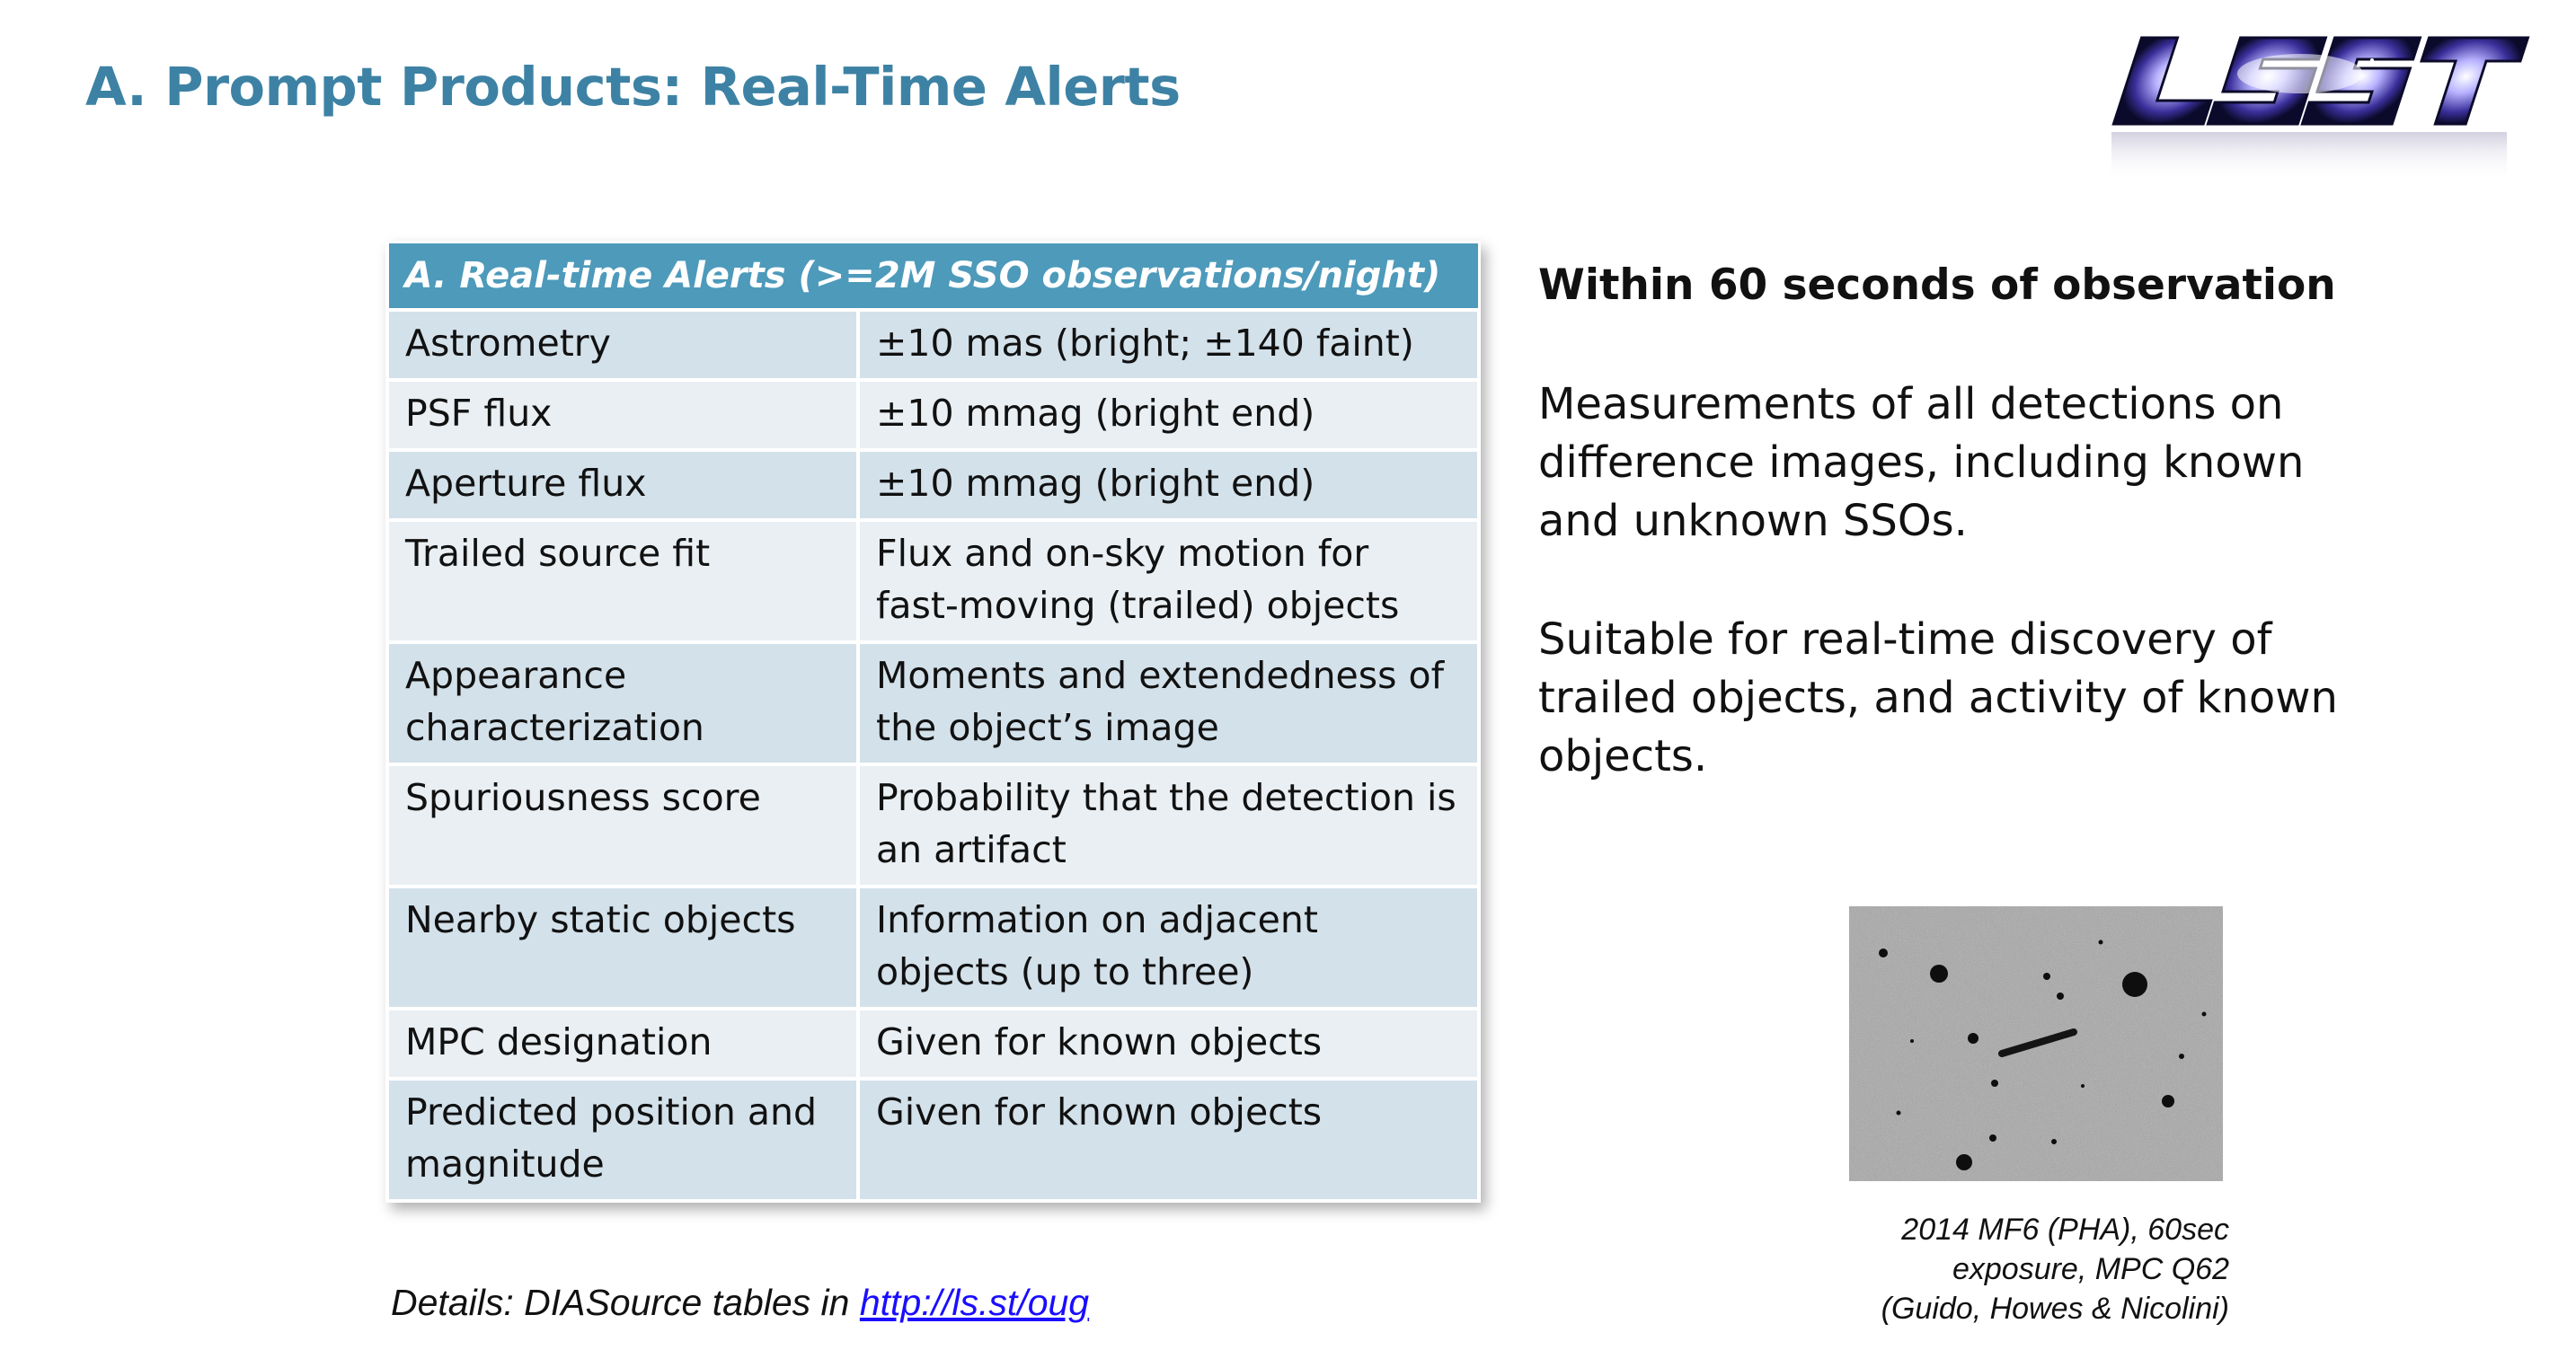  I want to click on row-field: Appearance characterization, so click(622, 703).